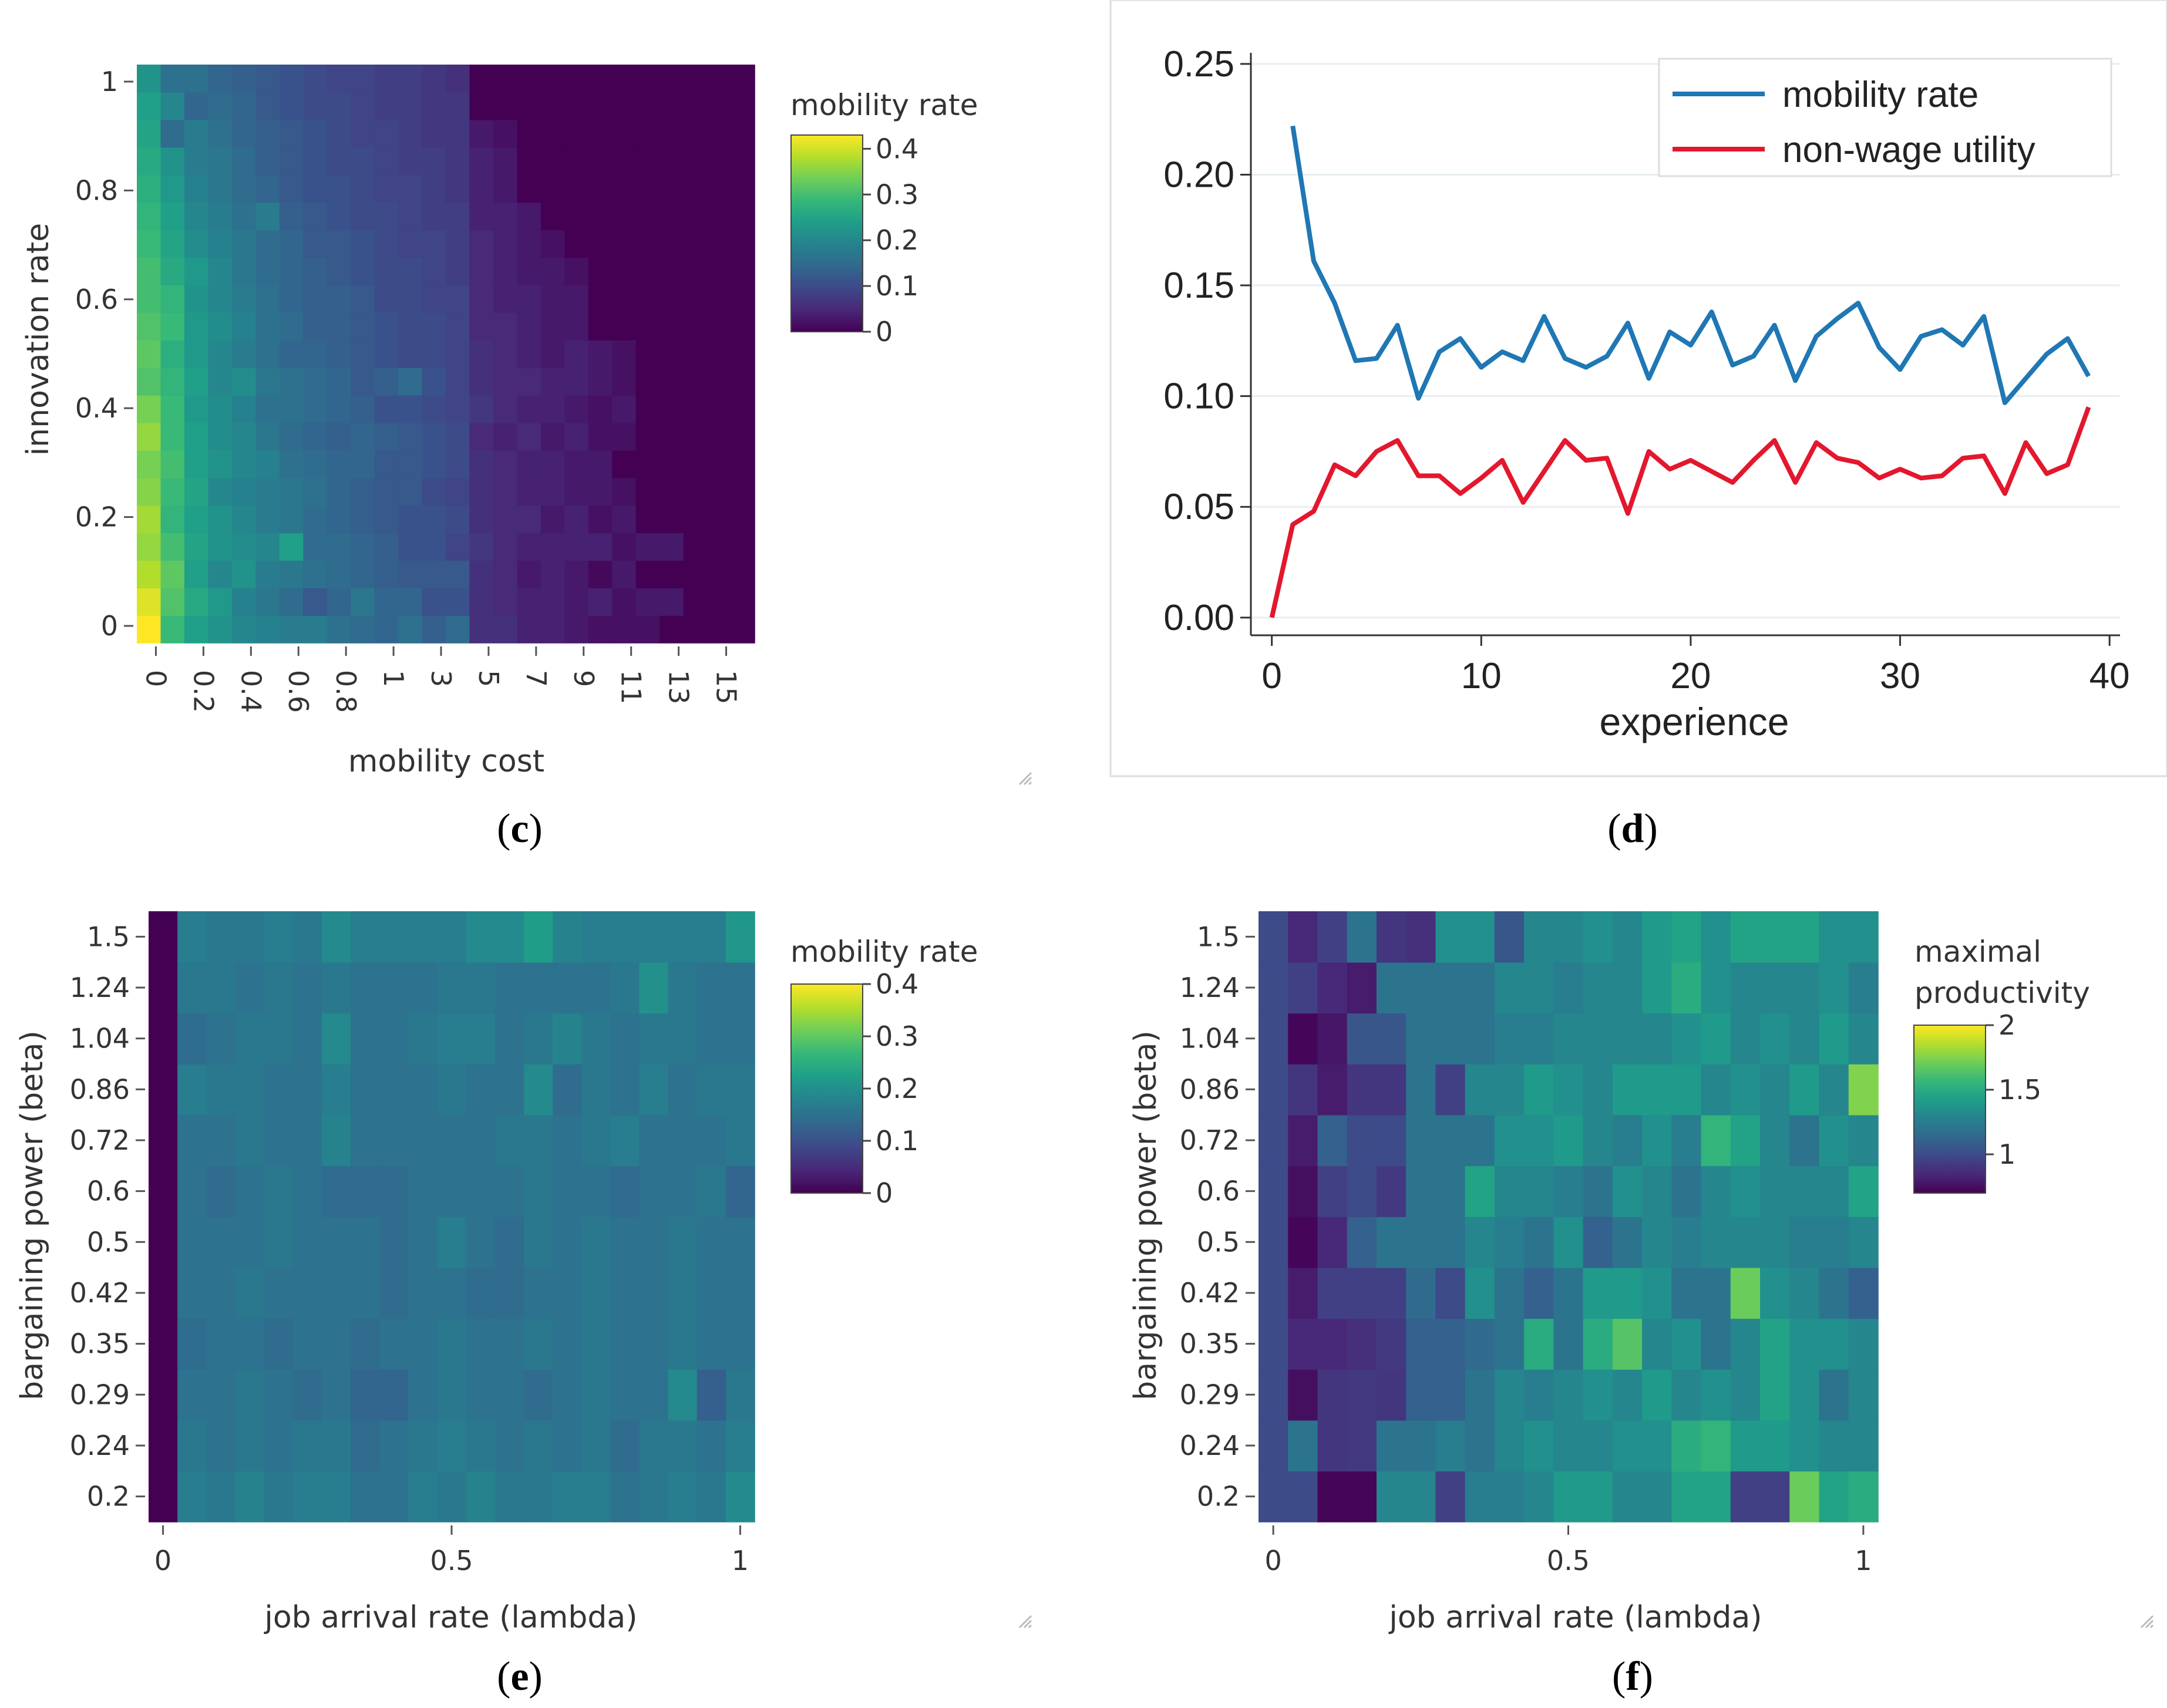 The width and height of the screenshot is (2167, 1708). Describe the element at coordinates (446, 761) in the screenshot. I see `heatmap-c-x-axis-label: mobility cost` at that location.